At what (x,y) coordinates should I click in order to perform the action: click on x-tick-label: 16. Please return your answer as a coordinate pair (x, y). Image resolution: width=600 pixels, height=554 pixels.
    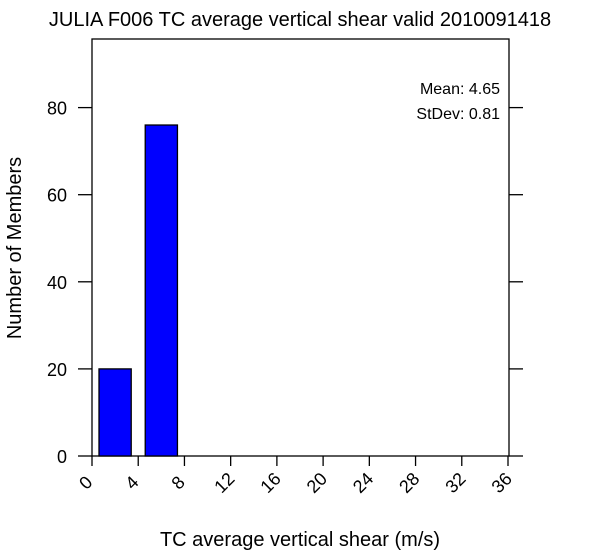
    Looking at the image, I should click on (270, 483).